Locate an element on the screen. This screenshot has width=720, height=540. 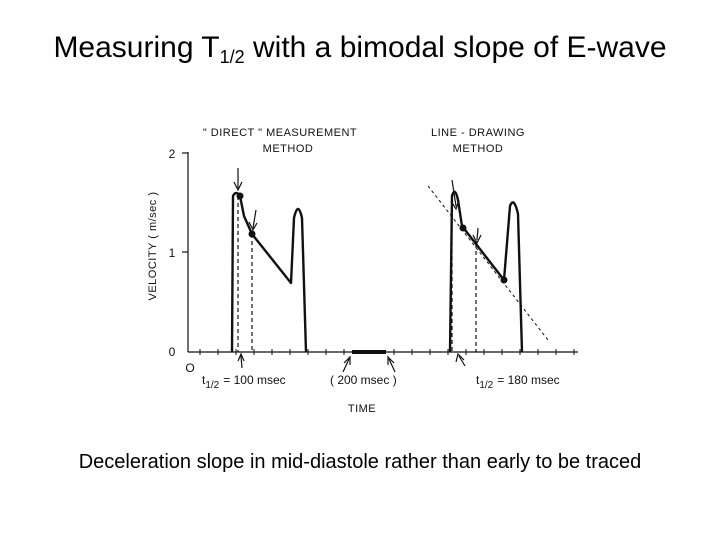
left-method-heading-line2: METHOD is located at coordinates (288, 149).